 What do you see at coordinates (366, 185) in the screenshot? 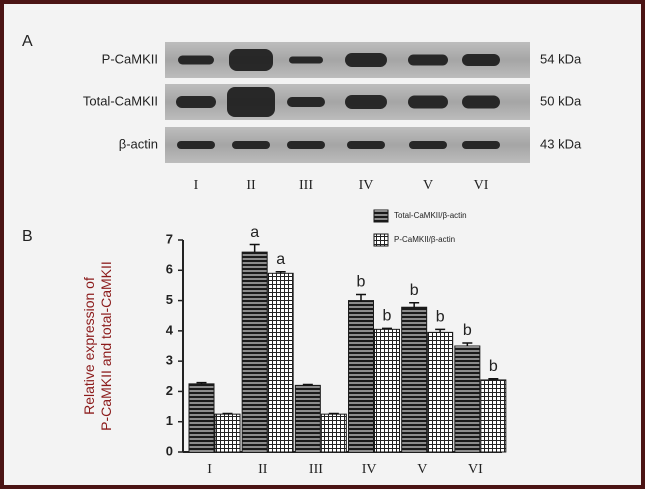
I see `lane-label: IV` at bounding box center [366, 185].